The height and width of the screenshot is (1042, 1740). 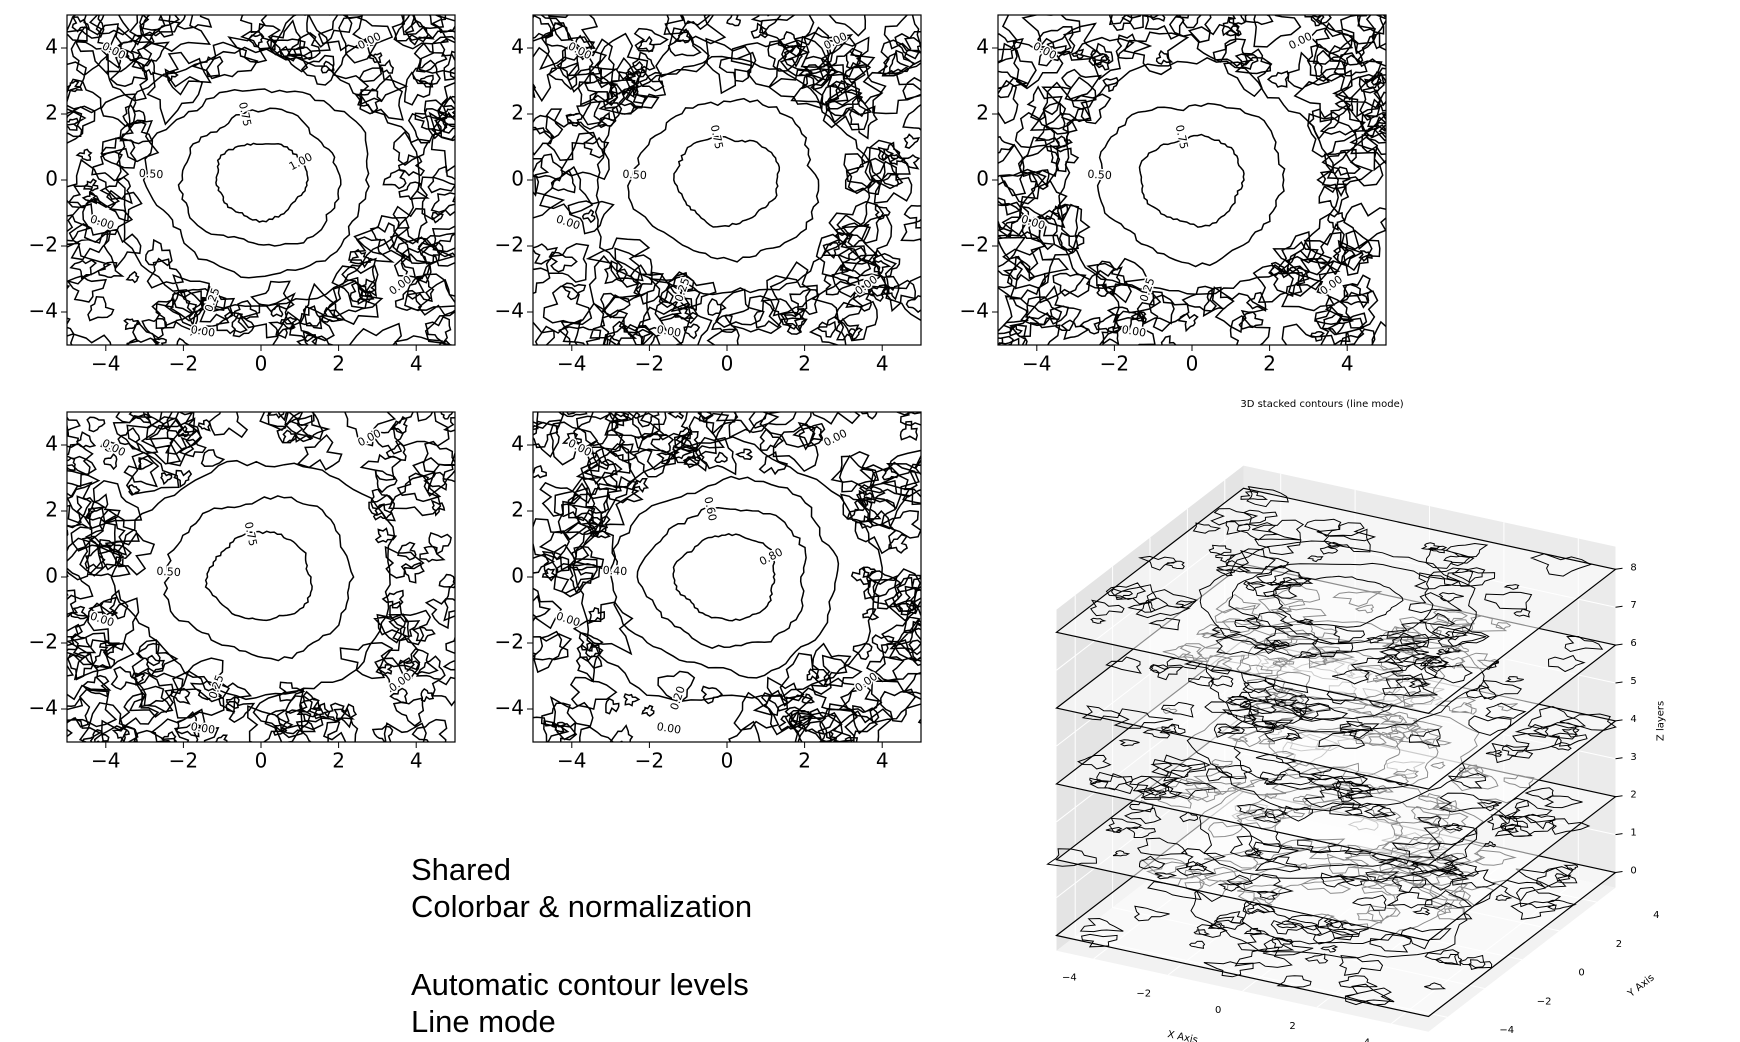 What do you see at coordinates (580, 984) in the screenshot?
I see `note-line: Automatic contour levels` at bounding box center [580, 984].